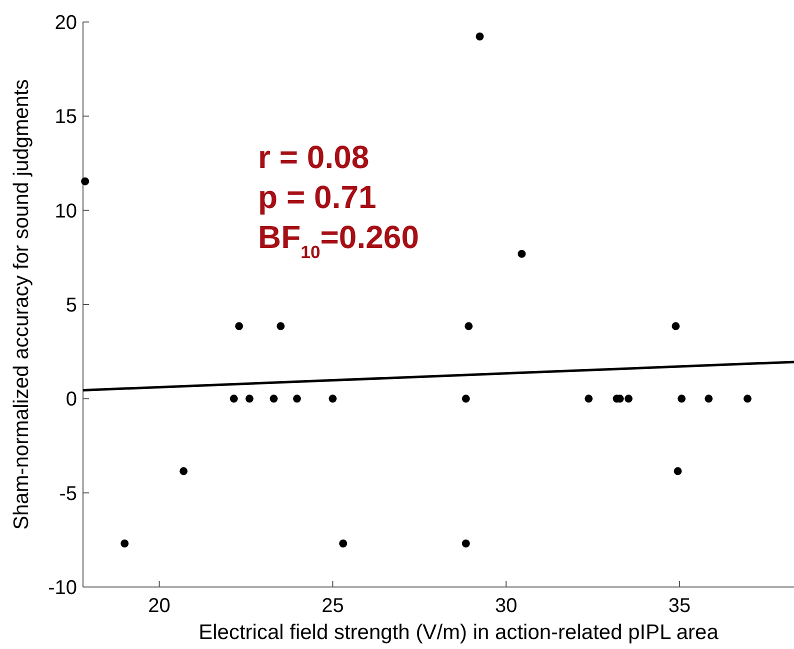 The image size is (794, 649). What do you see at coordinates (71, 399) in the screenshot?
I see `y-tick-label: 0` at bounding box center [71, 399].